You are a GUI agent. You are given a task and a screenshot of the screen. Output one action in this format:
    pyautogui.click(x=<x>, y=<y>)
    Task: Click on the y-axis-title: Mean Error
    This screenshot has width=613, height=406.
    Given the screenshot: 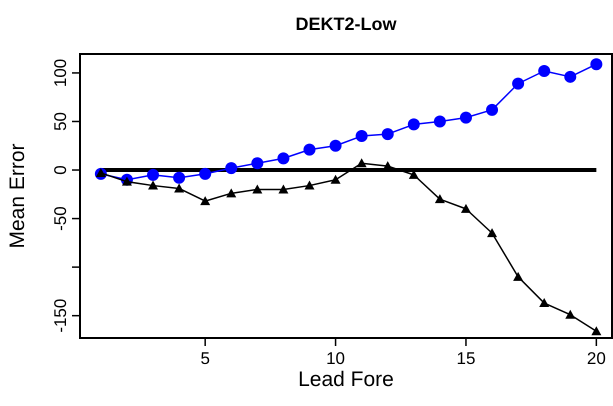 What is the action you would take?
    pyautogui.click(x=17, y=196)
    